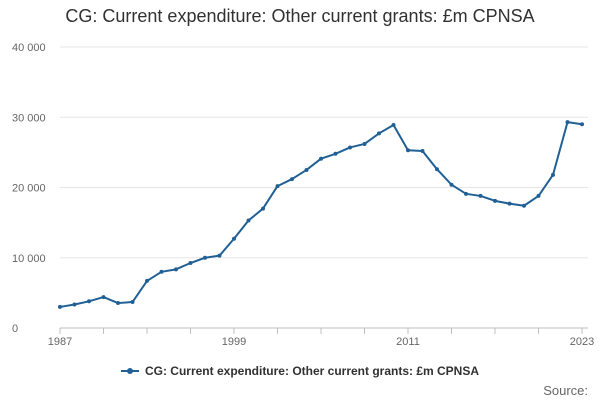  I want to click on y-tick-label: 20 000, so click(29, 189).